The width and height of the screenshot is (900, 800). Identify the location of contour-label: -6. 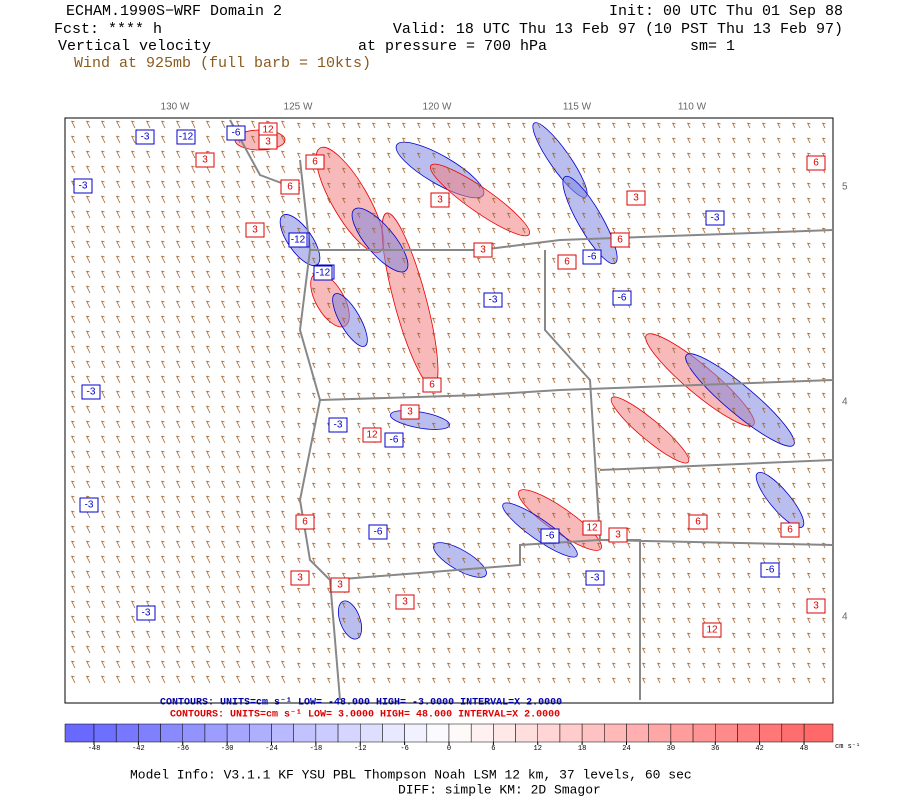
(378, 532).